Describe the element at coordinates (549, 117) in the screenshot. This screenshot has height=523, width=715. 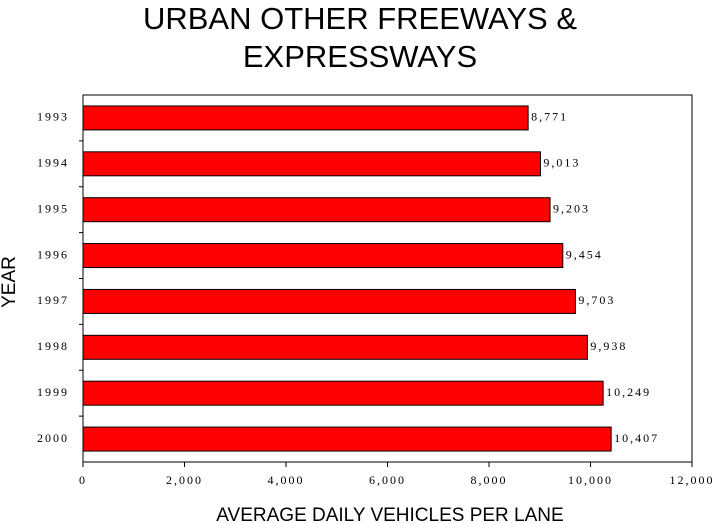
I see `data-label: 8,771` at that location.